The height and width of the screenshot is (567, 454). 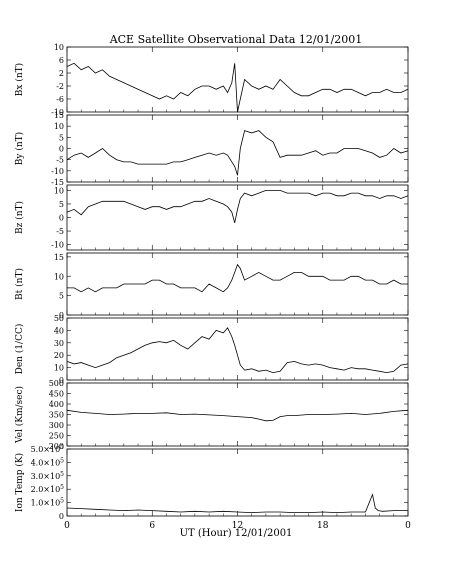 What do you see at coordinates (56, 425) in the screenshot?
I see `y-tick-label: 300` at bounding box center [56, 425].